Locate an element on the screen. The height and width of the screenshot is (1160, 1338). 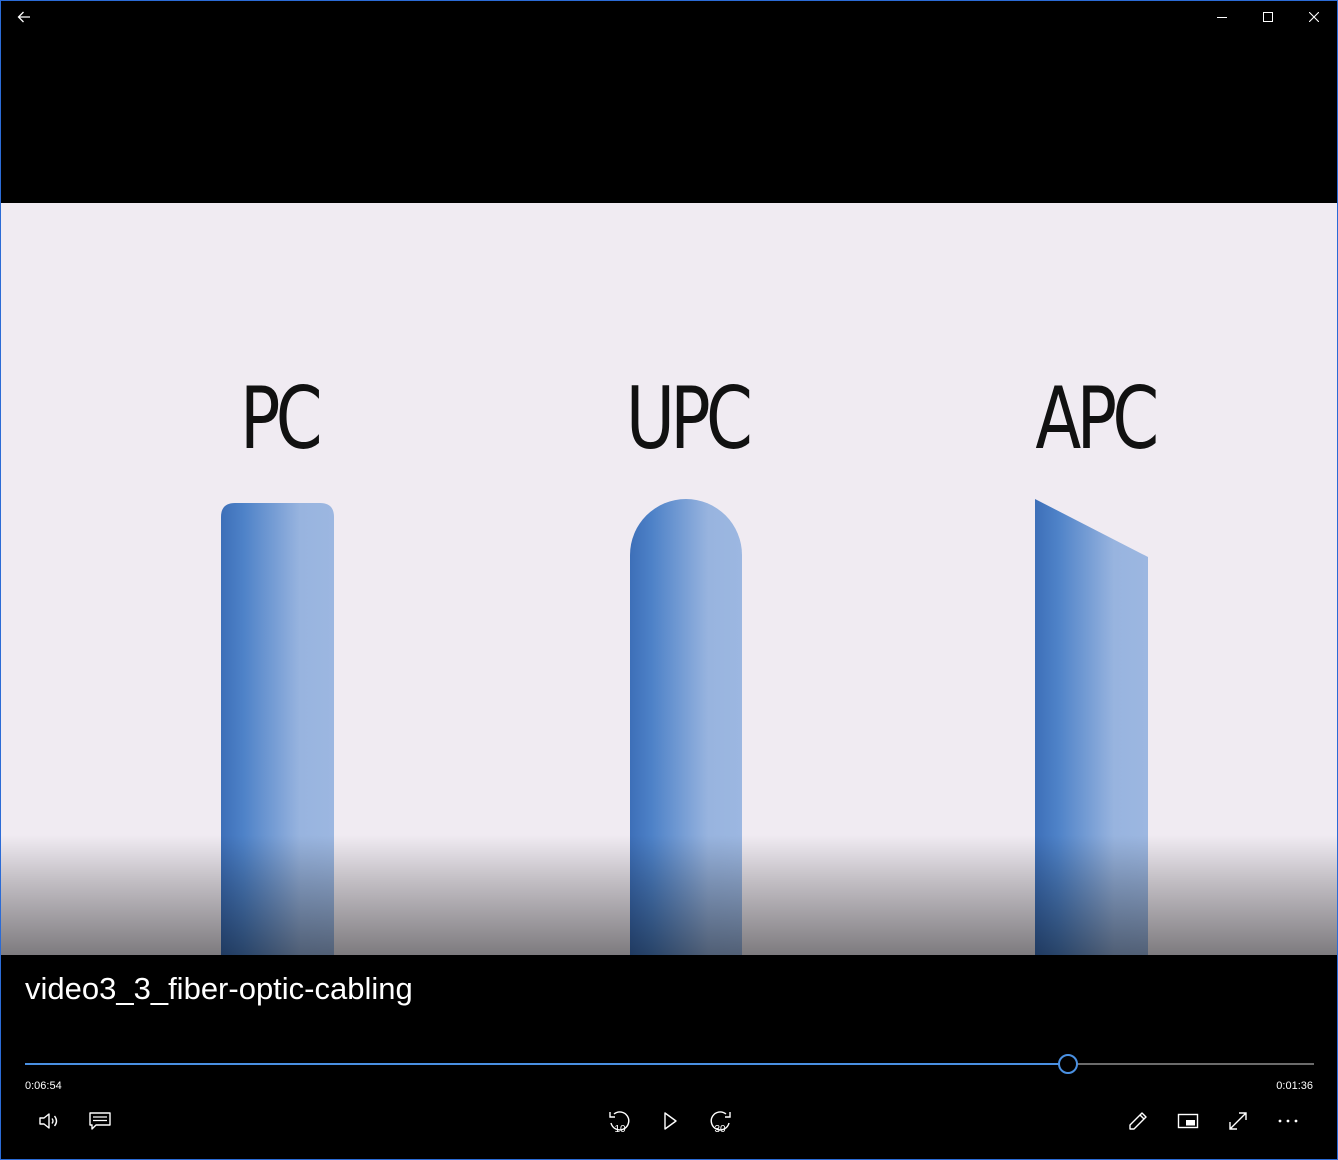
upc-ferrule is located at coordinates (686, 727).